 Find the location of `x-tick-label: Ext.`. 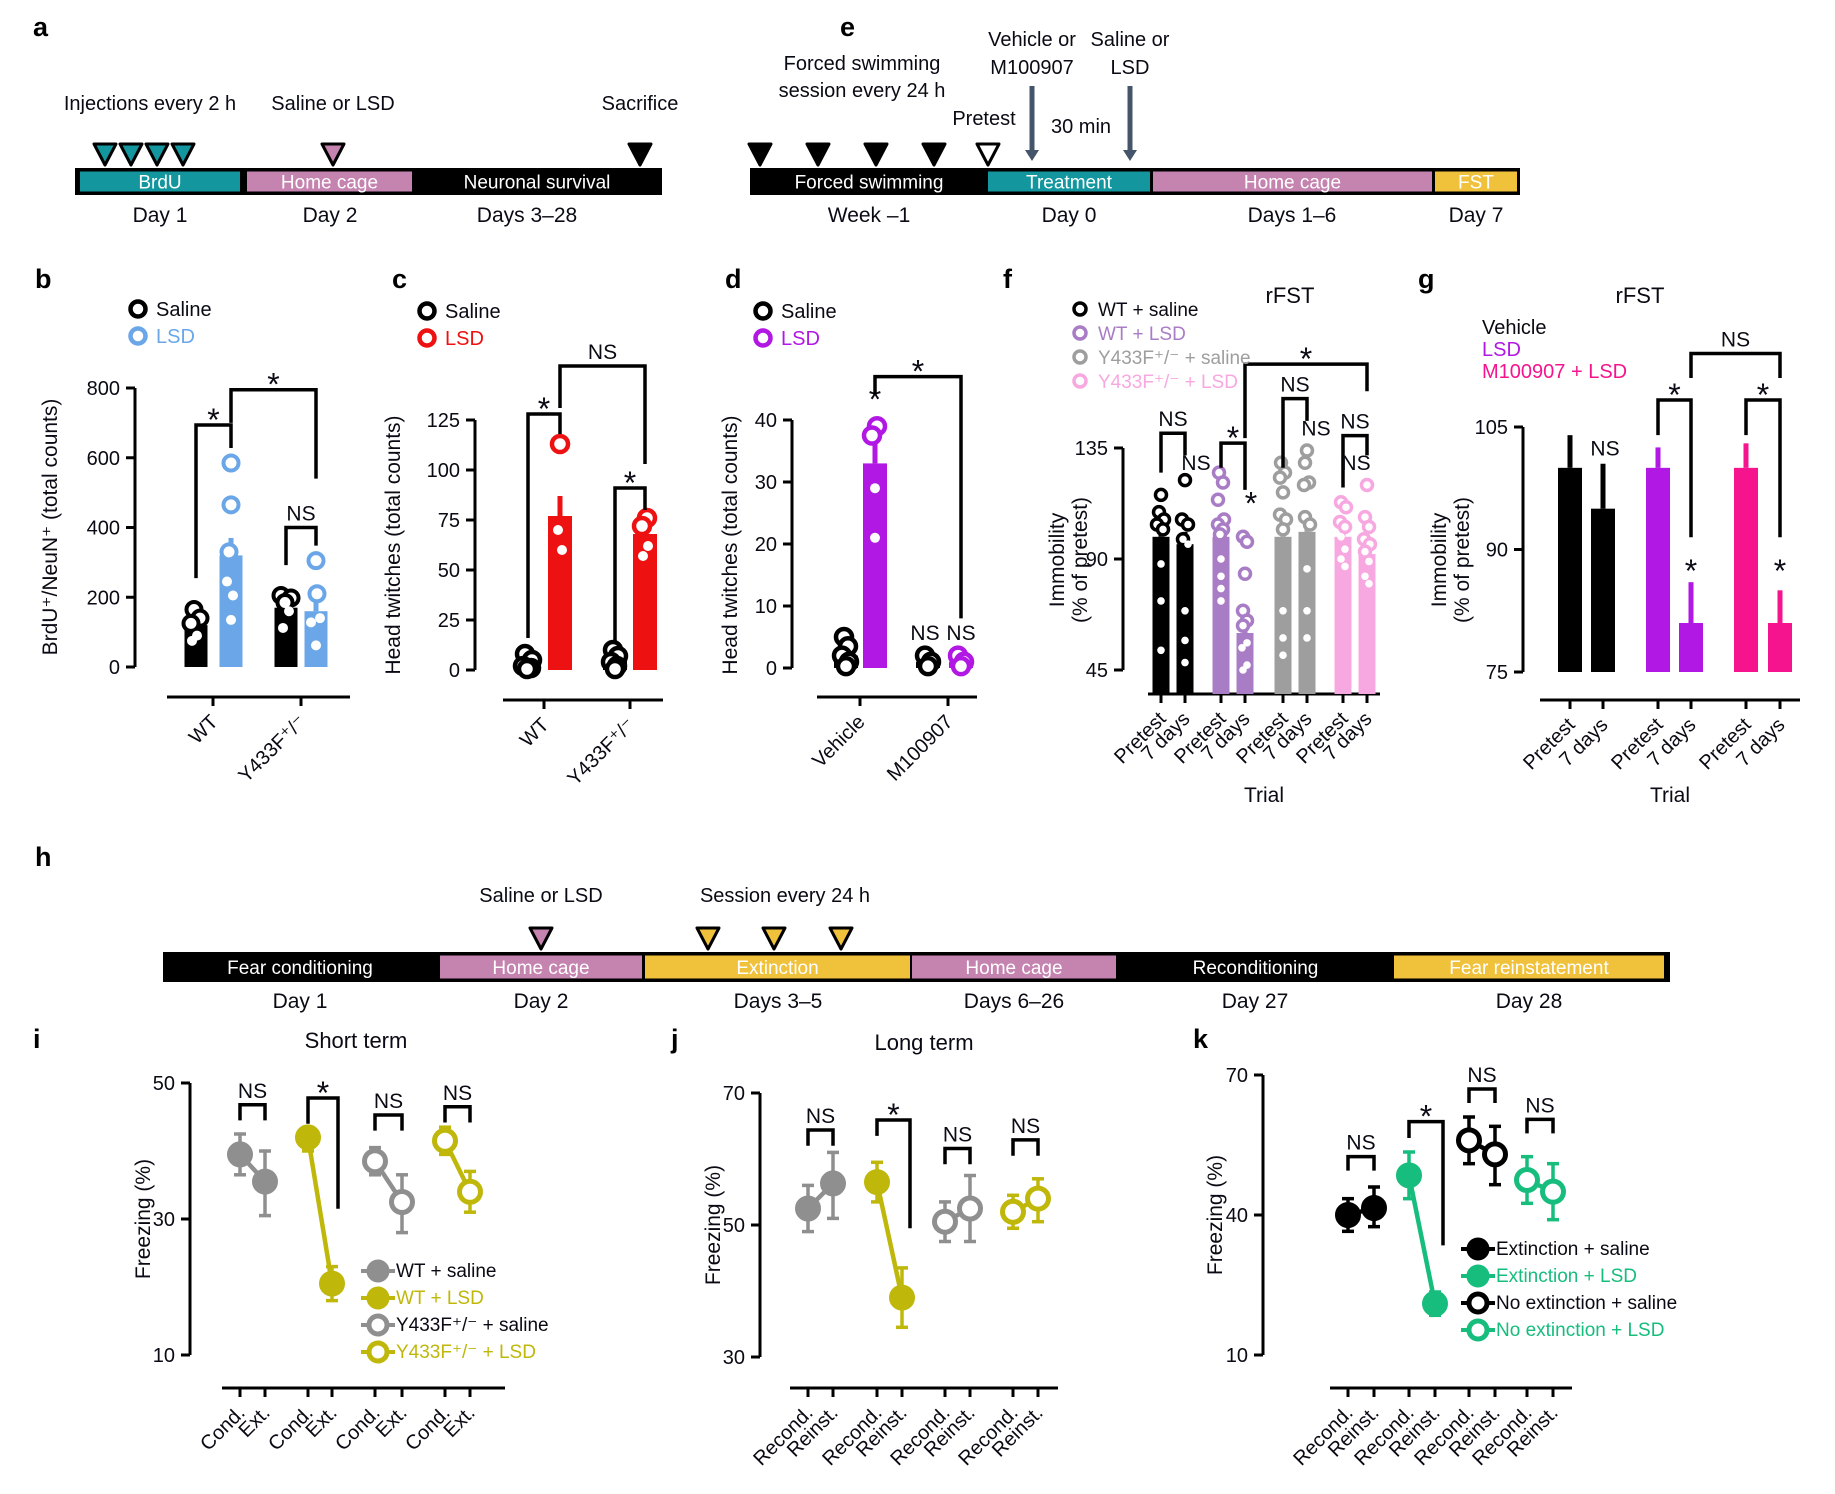

x-tick-label: Ext. is located at coordinates (460, 1422).